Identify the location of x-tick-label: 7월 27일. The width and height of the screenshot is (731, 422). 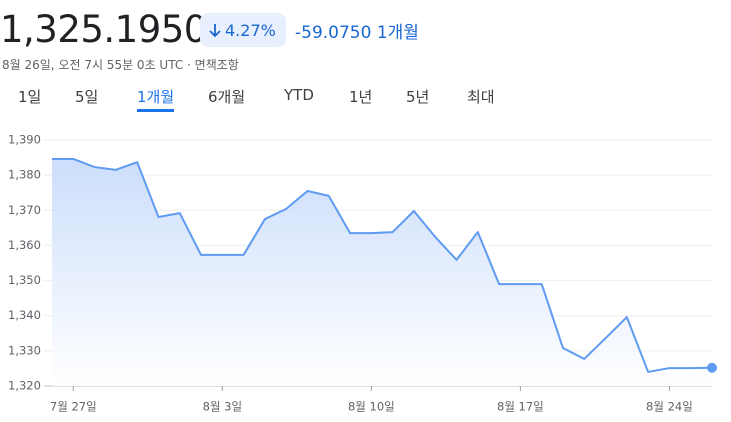
(73, 407).